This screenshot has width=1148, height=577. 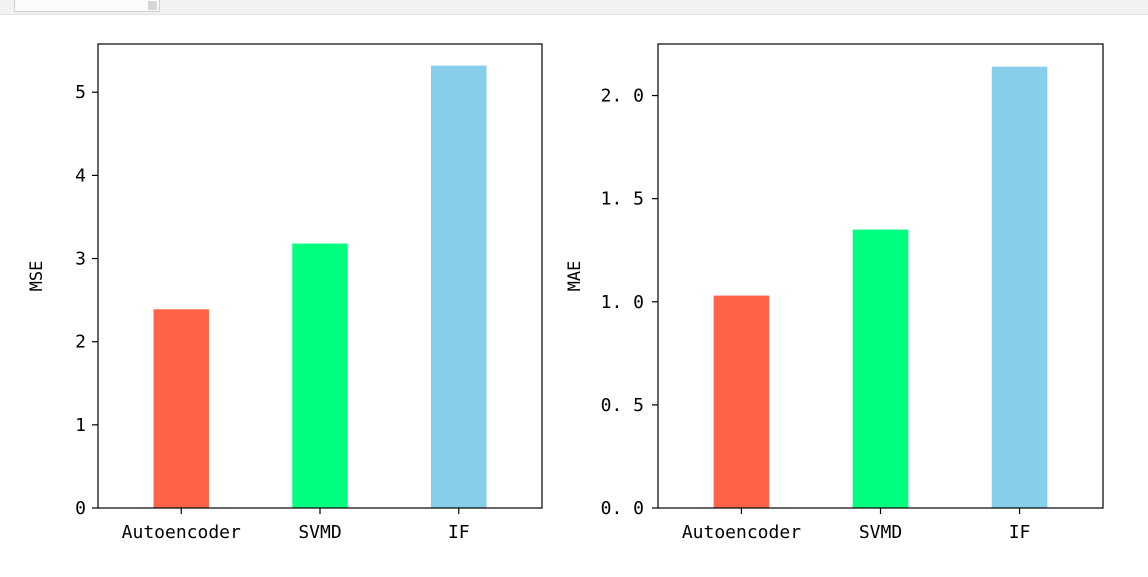 What do you see at coordinates (80, 342) in the screenshot?
I see `chart1-ytick-label: 2` at bounding box center [80, 342].